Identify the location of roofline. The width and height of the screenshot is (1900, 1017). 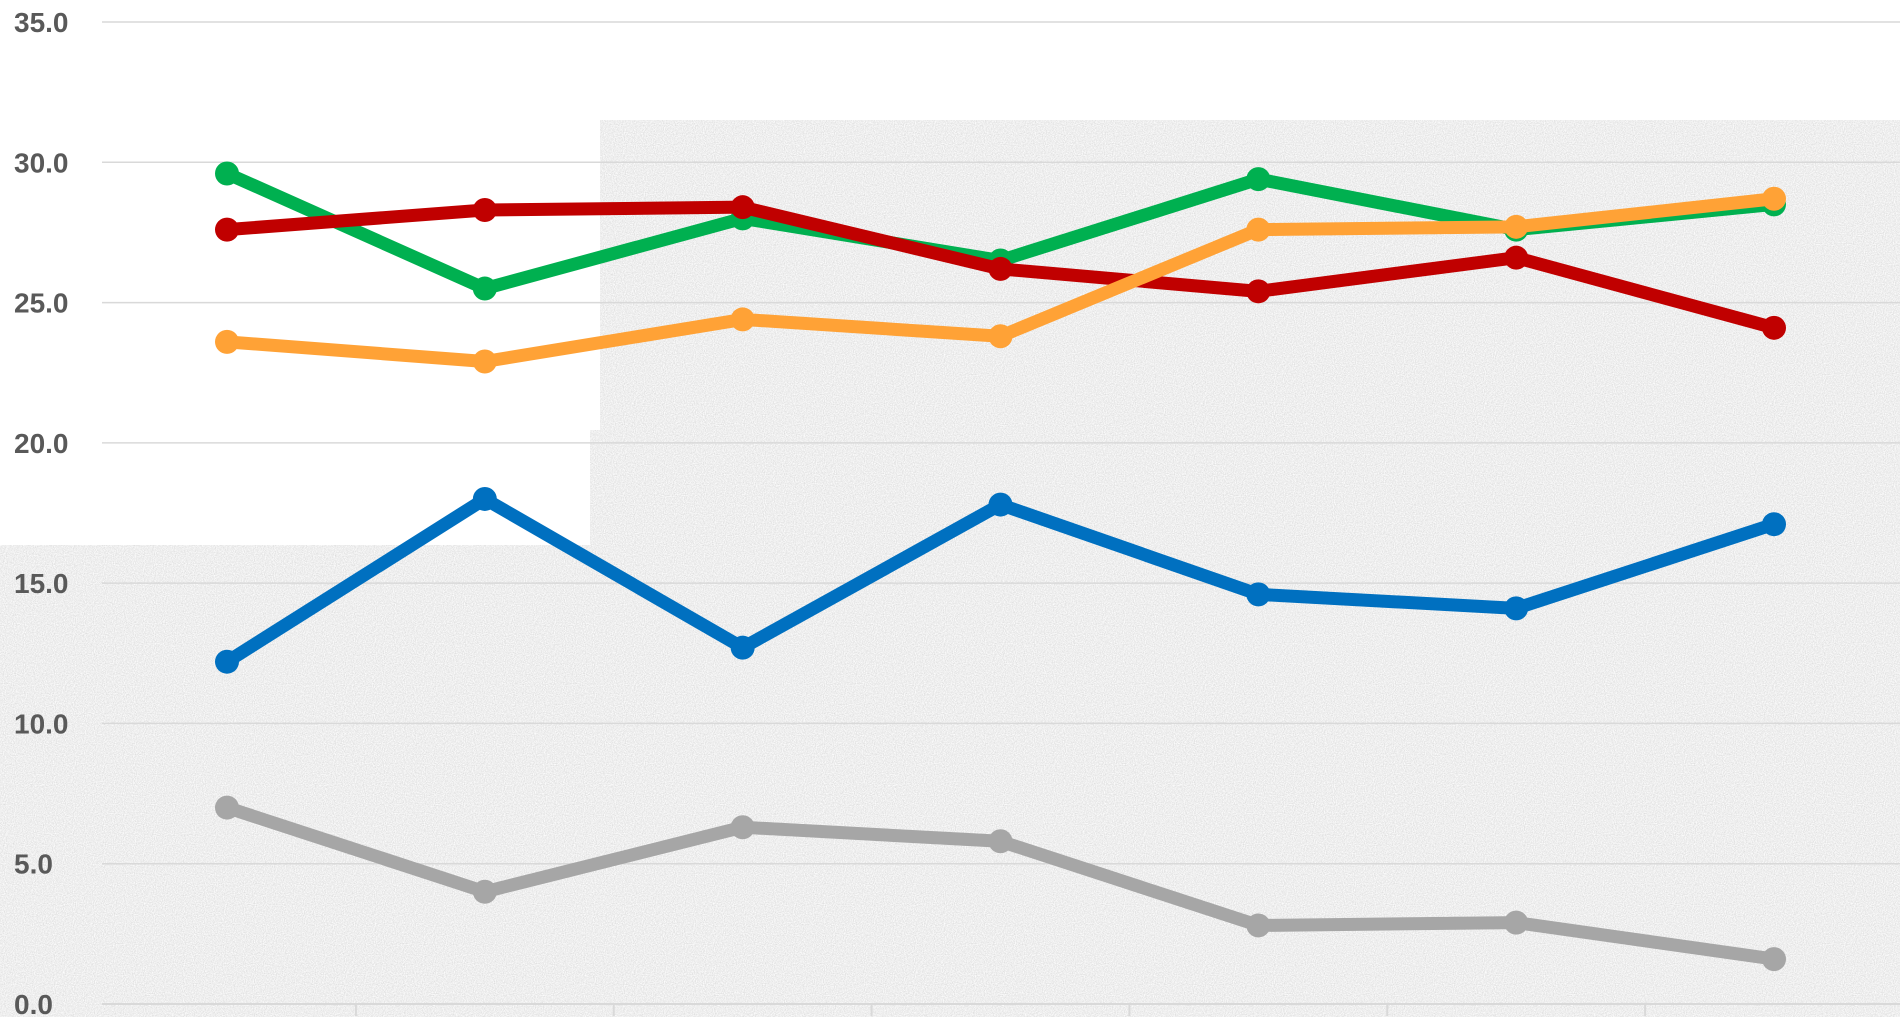
(950, 560).